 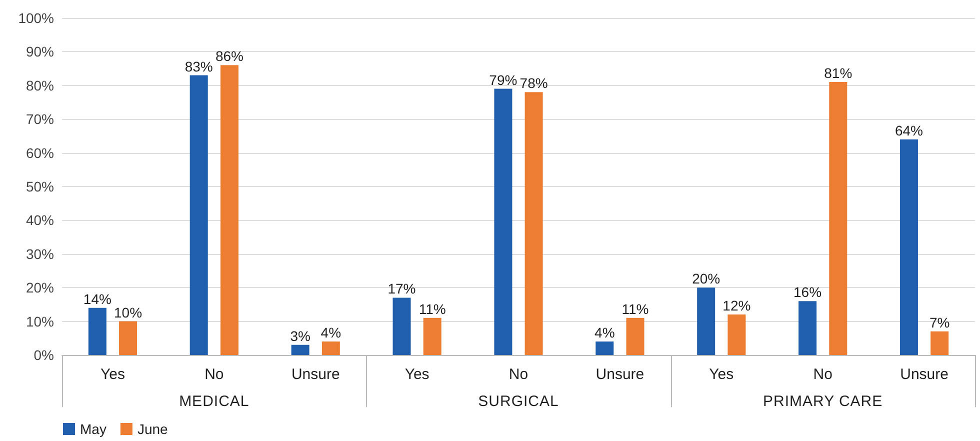 What do you see at coordinates (40, 288) in the screenshot?
I see `y-tick-label: 20%` at bounding box center [40, 288].